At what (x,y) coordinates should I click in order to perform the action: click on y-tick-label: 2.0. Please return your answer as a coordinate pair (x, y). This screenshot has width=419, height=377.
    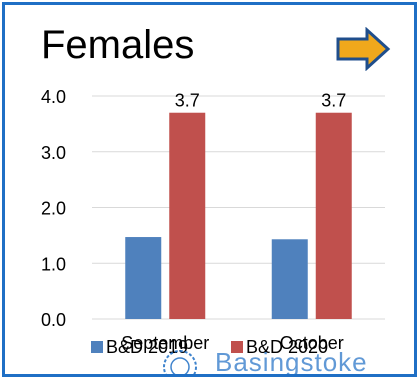
    Looking at the image, I should click on (53, 209).